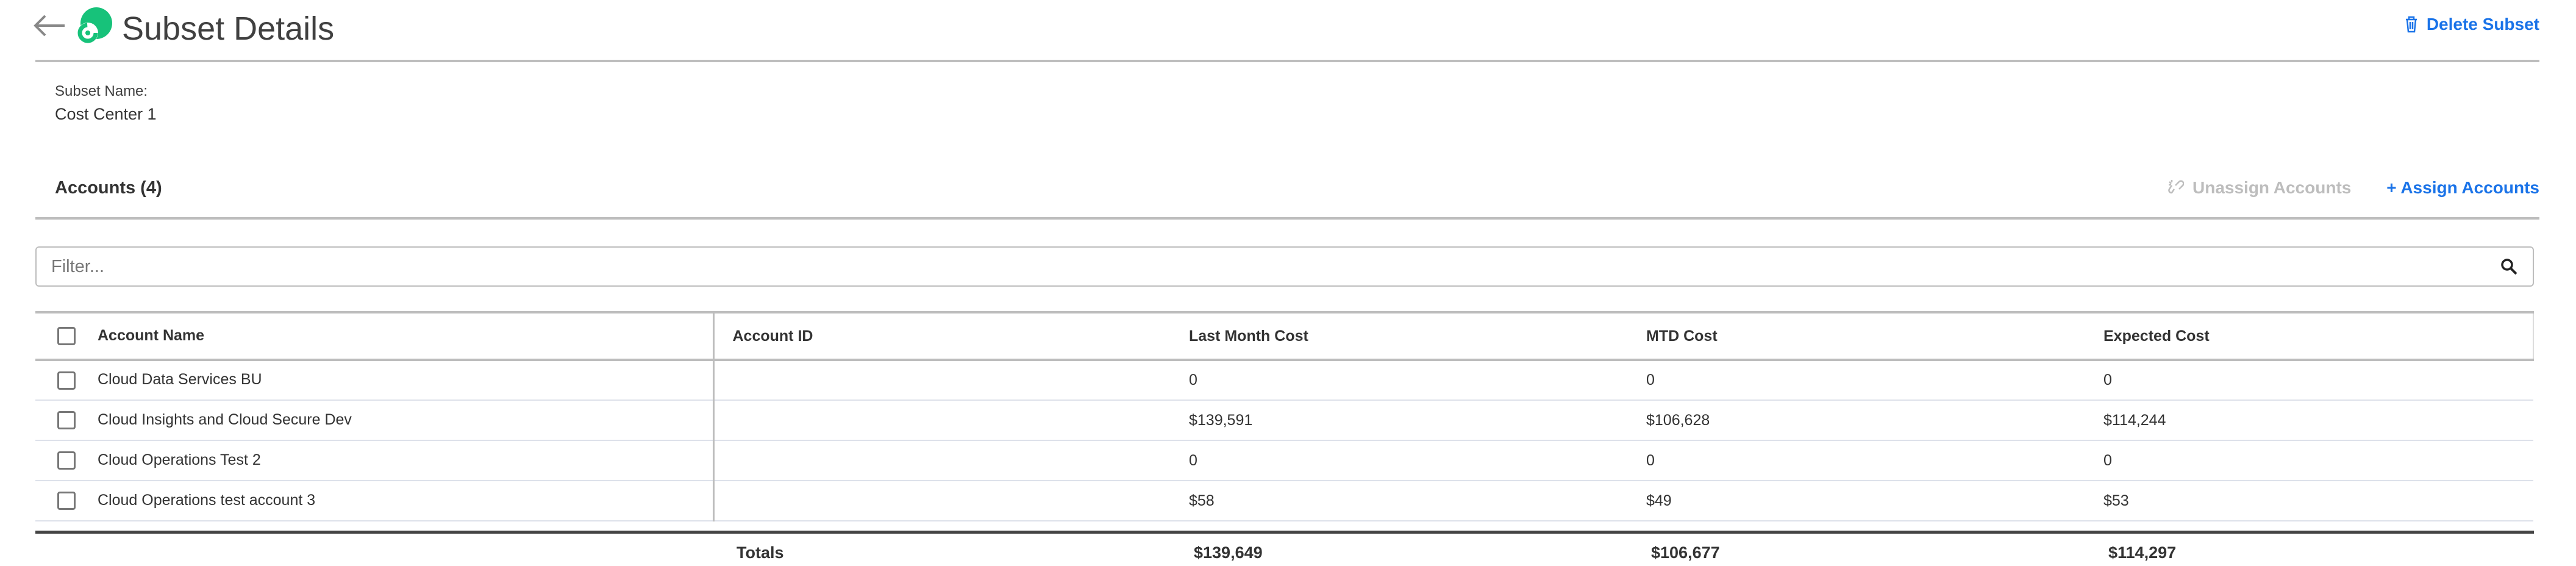 The width and height of the screenshot is (2576, 566). I want to click on cell-mtd-cost: $49, so click(1857, 501).